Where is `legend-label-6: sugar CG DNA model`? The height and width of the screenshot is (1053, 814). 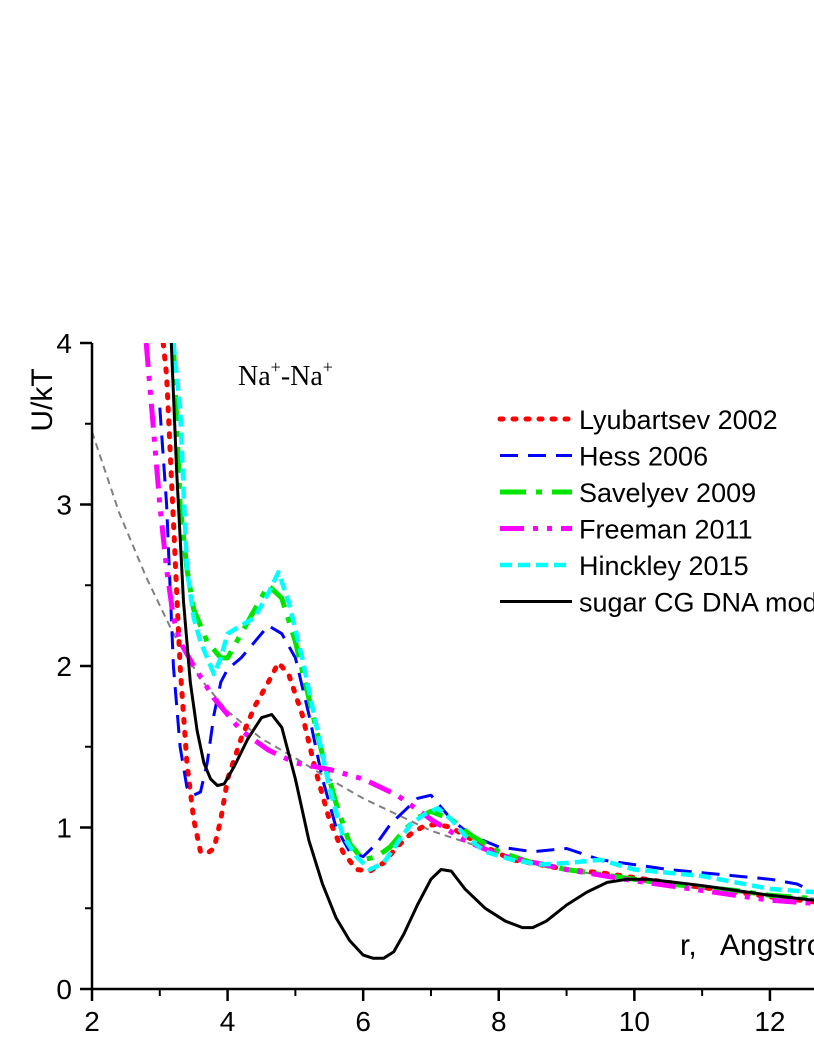
legend-label-6: sugar CG DNA model is located at coordinates (696, 603).